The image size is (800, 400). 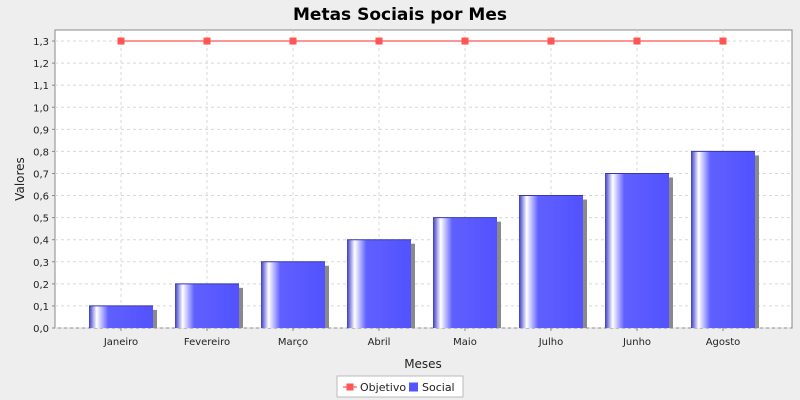 I want to click on x-tick-label: Agosto, so click(x=723, y=342).